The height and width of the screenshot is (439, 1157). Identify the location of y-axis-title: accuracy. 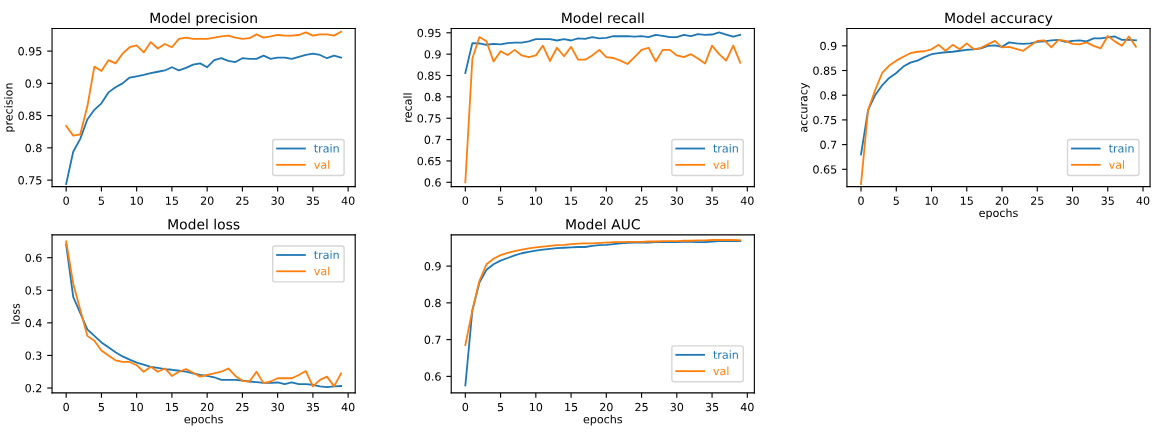
(805, 107).